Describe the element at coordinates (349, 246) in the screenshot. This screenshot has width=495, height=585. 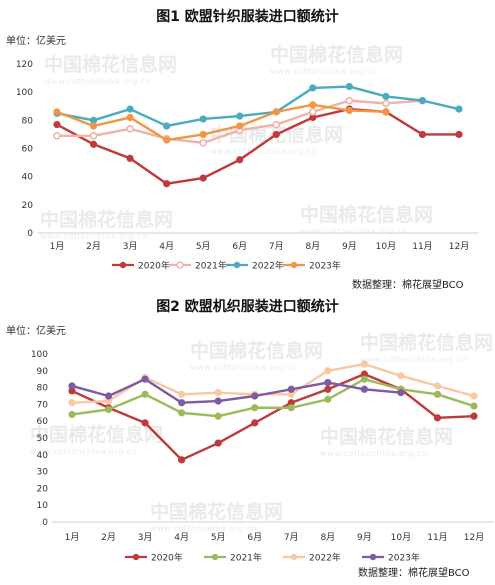
I see `x-tick-label: 9月` at that location.